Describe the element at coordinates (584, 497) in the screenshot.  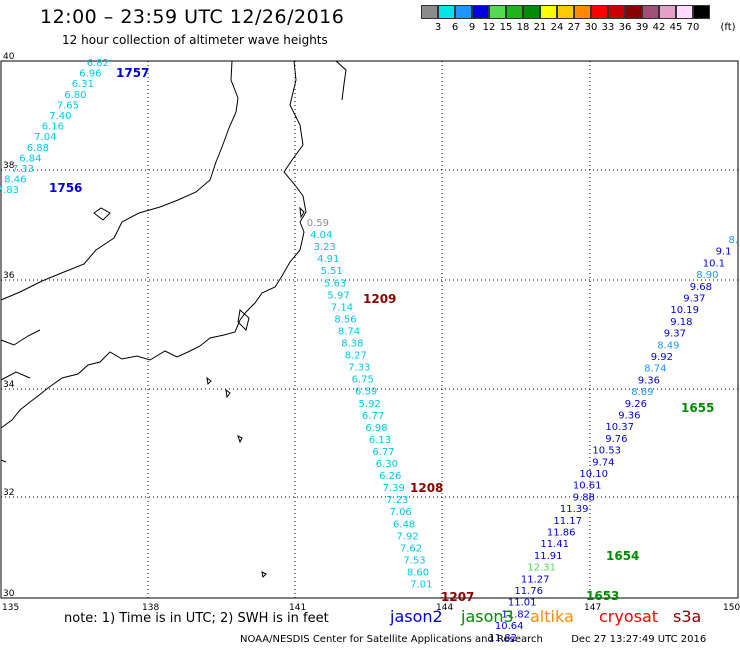
I see `swh-value: 9.88` at that location.